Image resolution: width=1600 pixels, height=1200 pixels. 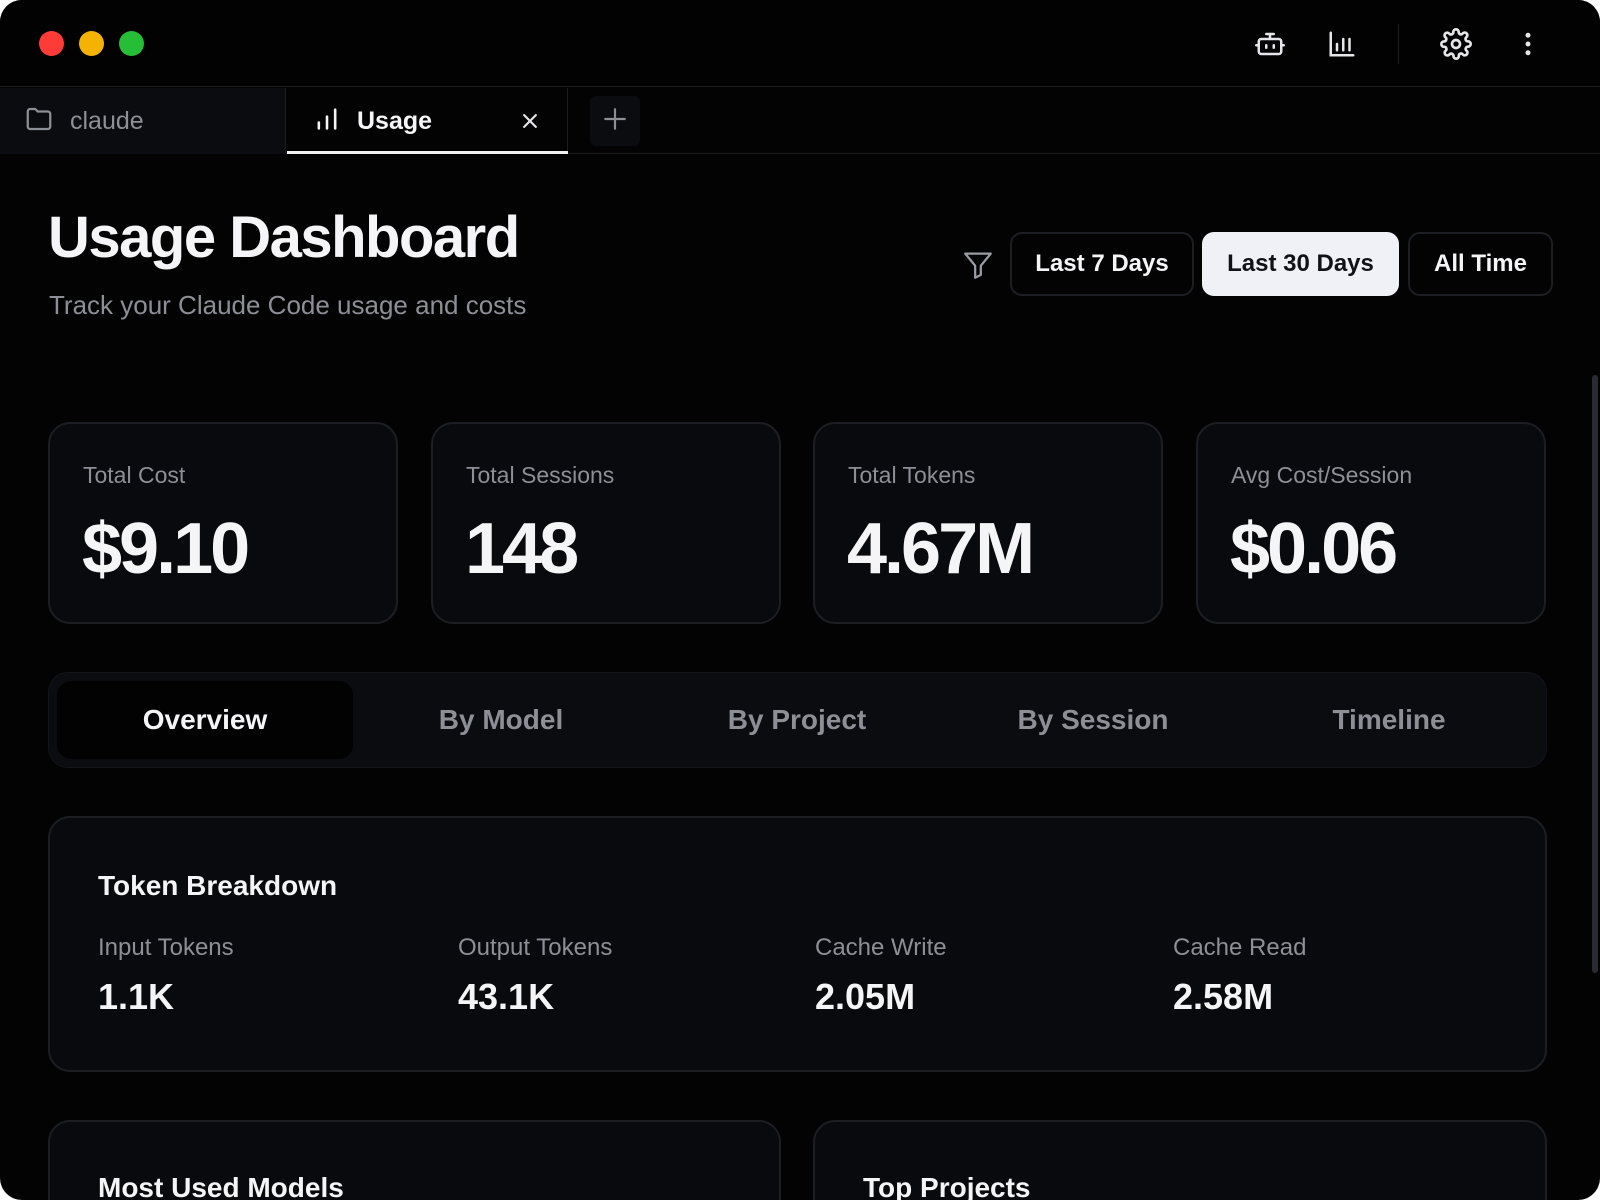 I want to click on filter-icon, so click(x=978, y=265).